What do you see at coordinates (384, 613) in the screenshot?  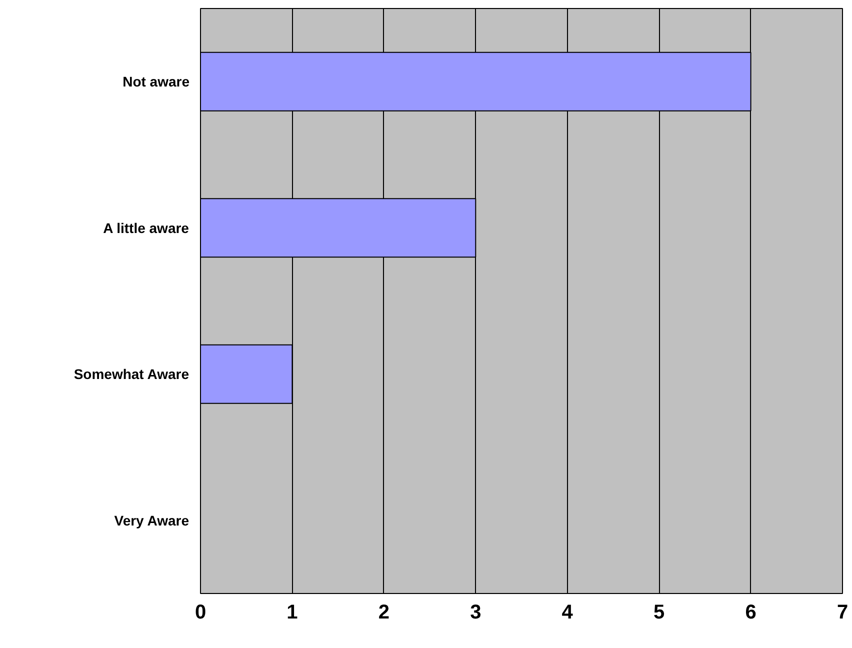 I see `x-tick-label: 2` at bounding box center [384, 613].